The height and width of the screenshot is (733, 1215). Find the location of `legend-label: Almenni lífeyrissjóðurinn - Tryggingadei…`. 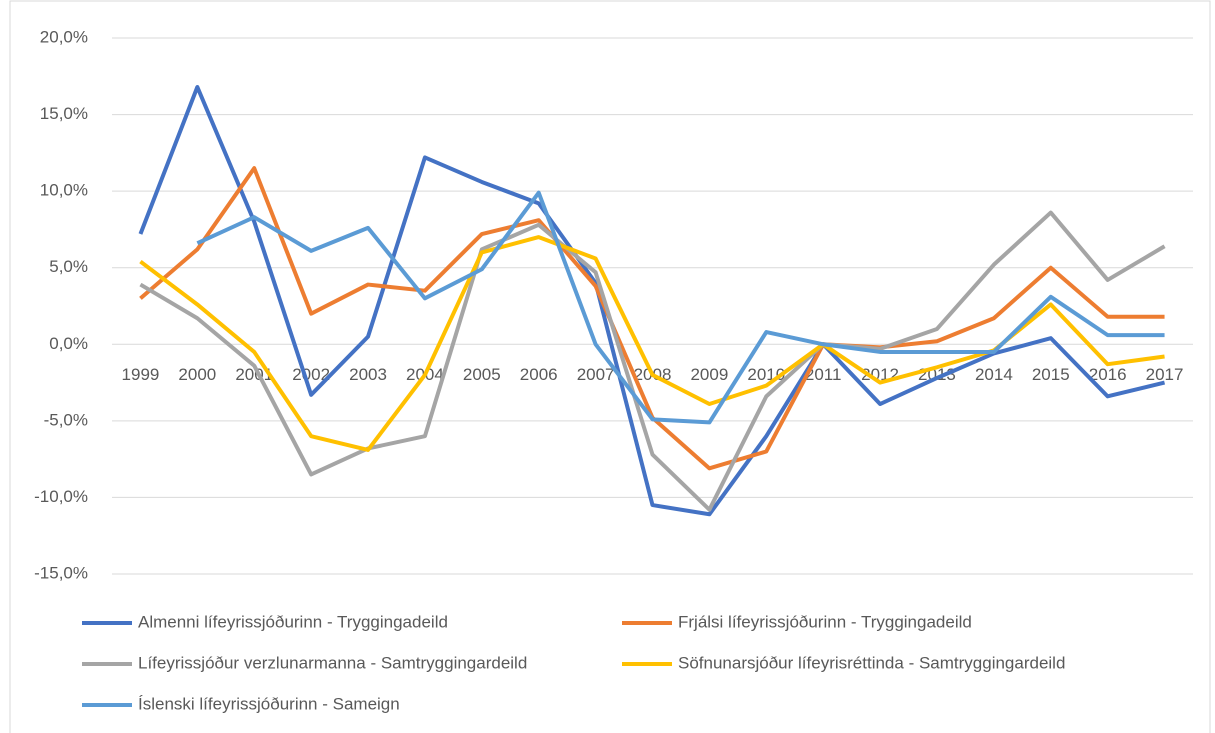

legend-label: Almenni lífeyrissjóðurinn - Tryggingadei… is located at coordinates (293, 621).